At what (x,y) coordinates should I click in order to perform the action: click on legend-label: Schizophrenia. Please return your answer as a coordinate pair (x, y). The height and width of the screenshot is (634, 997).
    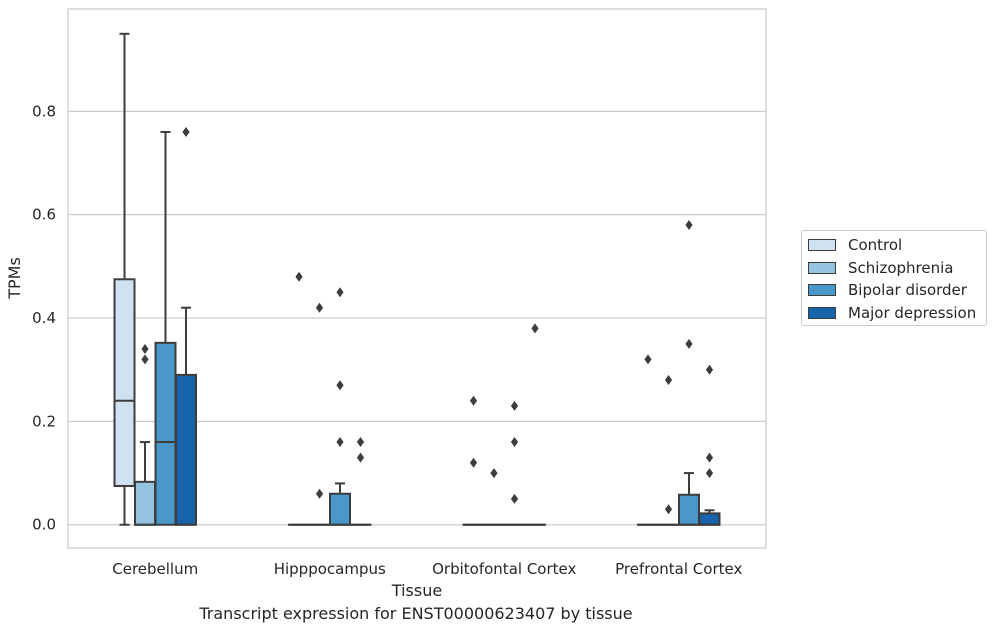
    Looking at the image, I should click on (901, 268).